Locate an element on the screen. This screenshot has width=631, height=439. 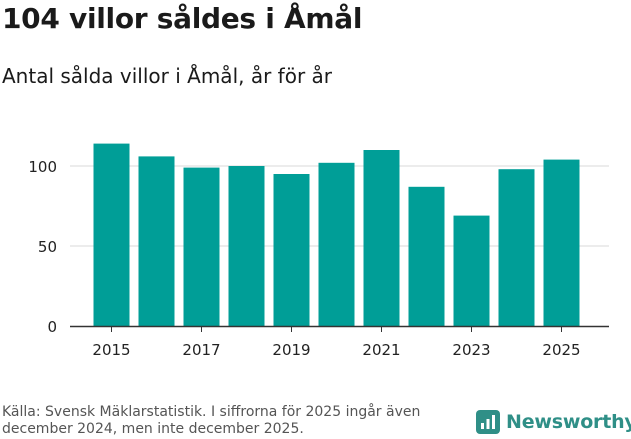
chart-title: 104 villor såldes i Åmål is located at coordinates (182, 18).